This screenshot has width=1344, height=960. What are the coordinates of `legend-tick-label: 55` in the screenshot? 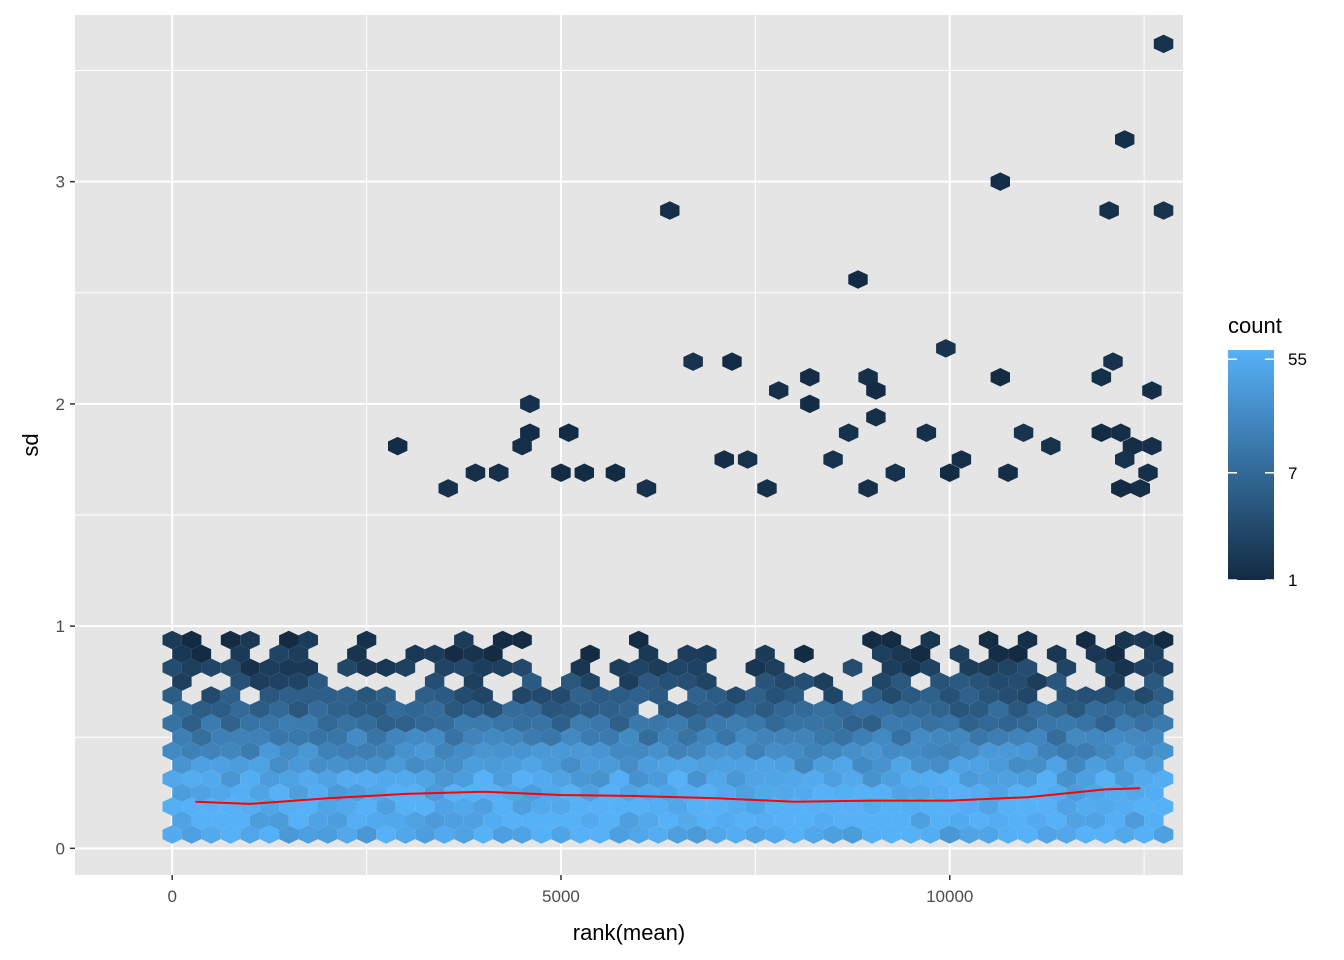 It's located at (1297, 359).